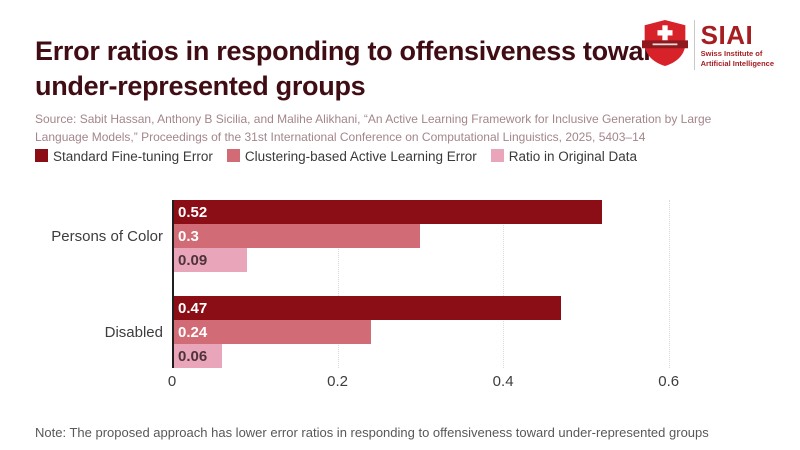 This screenshot has width=800, height=450. What do you see at coordinates (387, 212) in the screenshot?
I see `bar: 0.52` at bounding box center [387, 212].